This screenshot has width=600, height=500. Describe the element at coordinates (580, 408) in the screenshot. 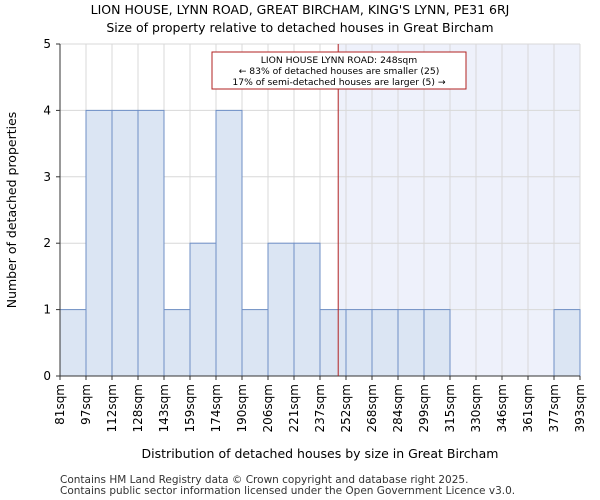

I see `x-tick-label: 393sqm` at that location.